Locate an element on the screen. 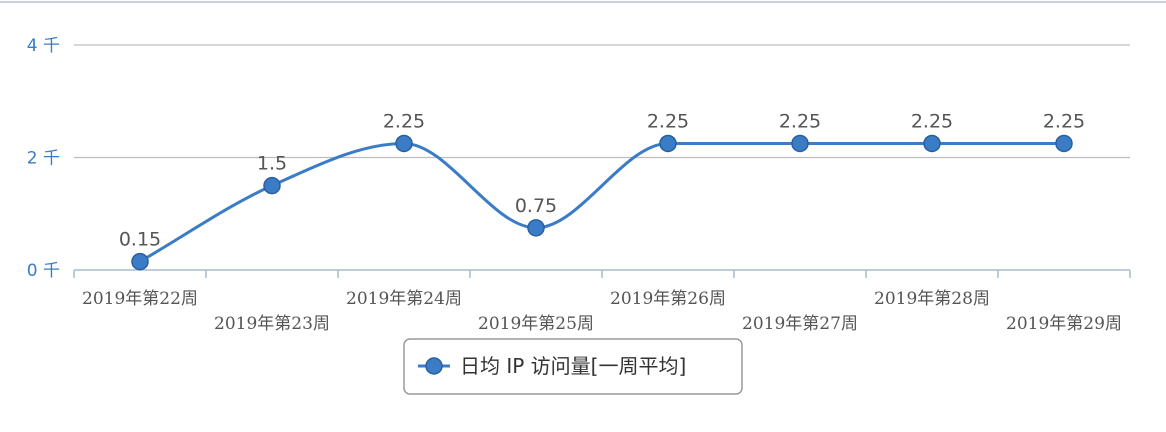 The height and width of the screenshot is (432, 1166). data-label: 1.5 is located at coordinates (272, 164).